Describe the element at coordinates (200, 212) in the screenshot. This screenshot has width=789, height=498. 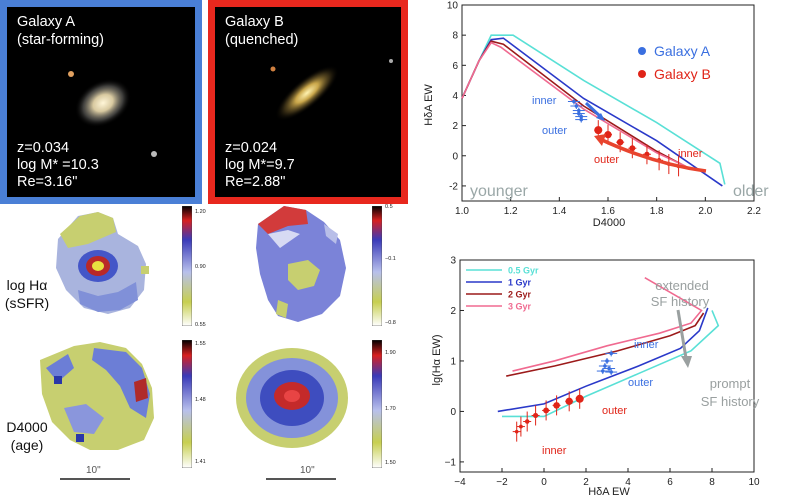
I see `colorbar-a-halpha-tick-top: 1.20` at that location.